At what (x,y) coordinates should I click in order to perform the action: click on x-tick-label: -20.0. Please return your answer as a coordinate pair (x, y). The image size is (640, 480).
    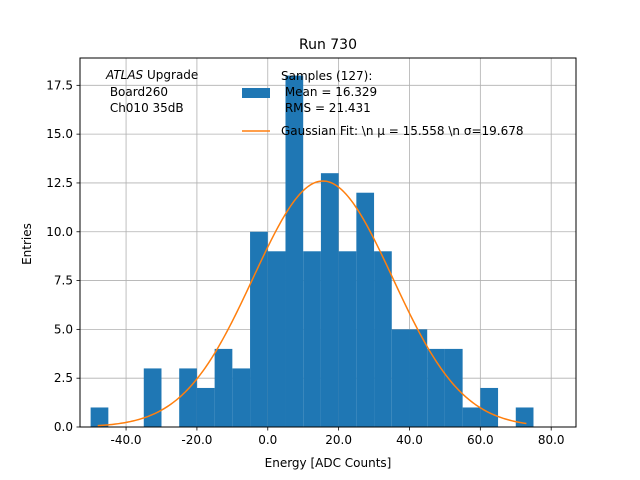
    Looking at the image, I should click on (196, 440).